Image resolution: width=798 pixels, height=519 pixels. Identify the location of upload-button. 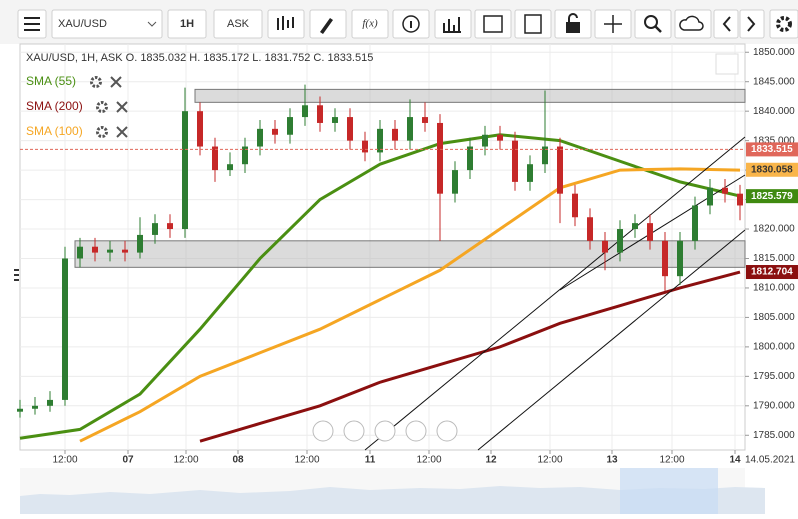
(693, 24).